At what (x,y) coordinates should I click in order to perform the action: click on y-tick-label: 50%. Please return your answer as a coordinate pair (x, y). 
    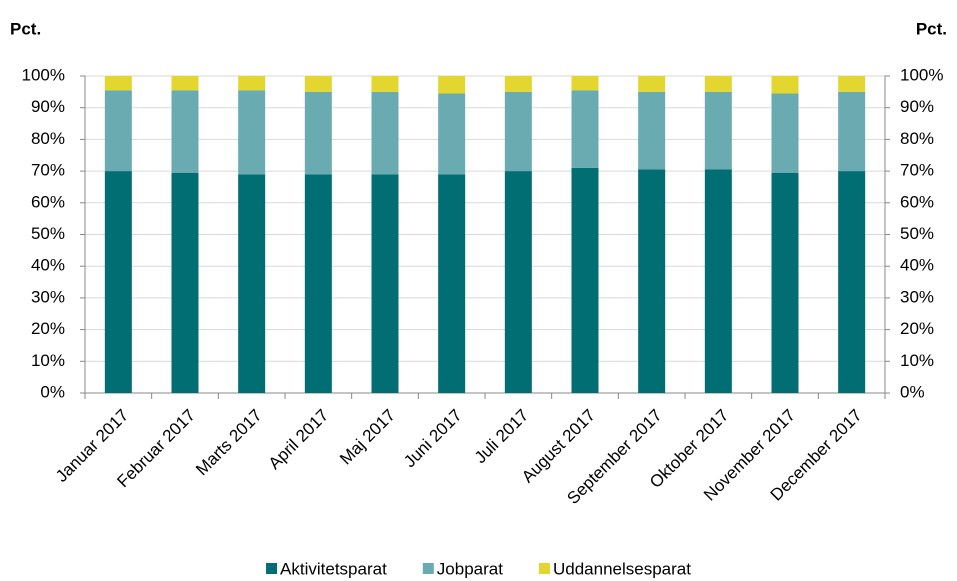
    Looking at the image, I should click on (48, 233).